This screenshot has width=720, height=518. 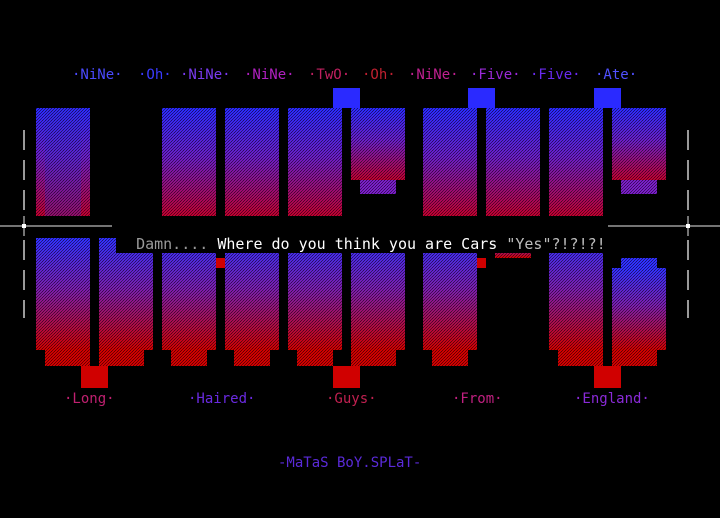 I want to click on divider-quote: "Yes"?!?!?!, so click(x=556, y=244).